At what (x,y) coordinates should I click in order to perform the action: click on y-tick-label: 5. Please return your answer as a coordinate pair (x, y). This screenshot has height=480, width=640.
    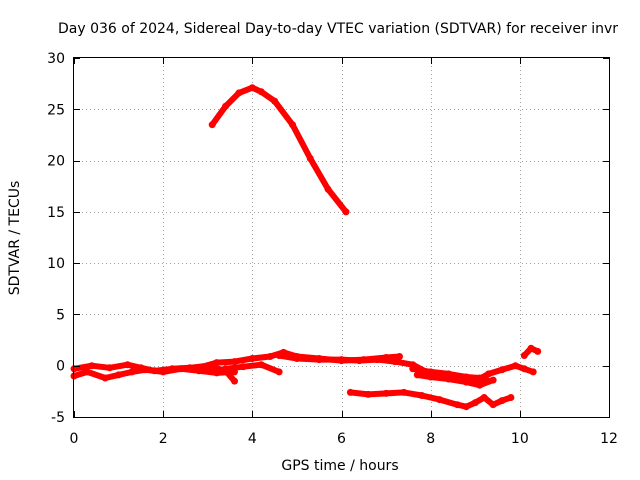
    Looking at the image, I should click on (60, 315).